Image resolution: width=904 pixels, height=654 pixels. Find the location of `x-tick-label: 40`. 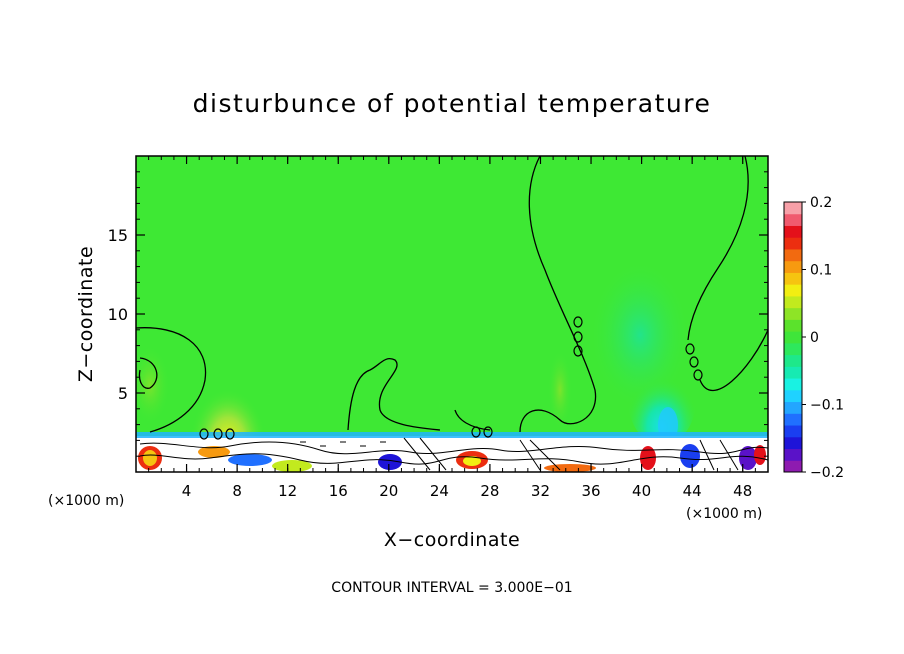

x-tick-label: 40 is located at coordinates (641, 491).